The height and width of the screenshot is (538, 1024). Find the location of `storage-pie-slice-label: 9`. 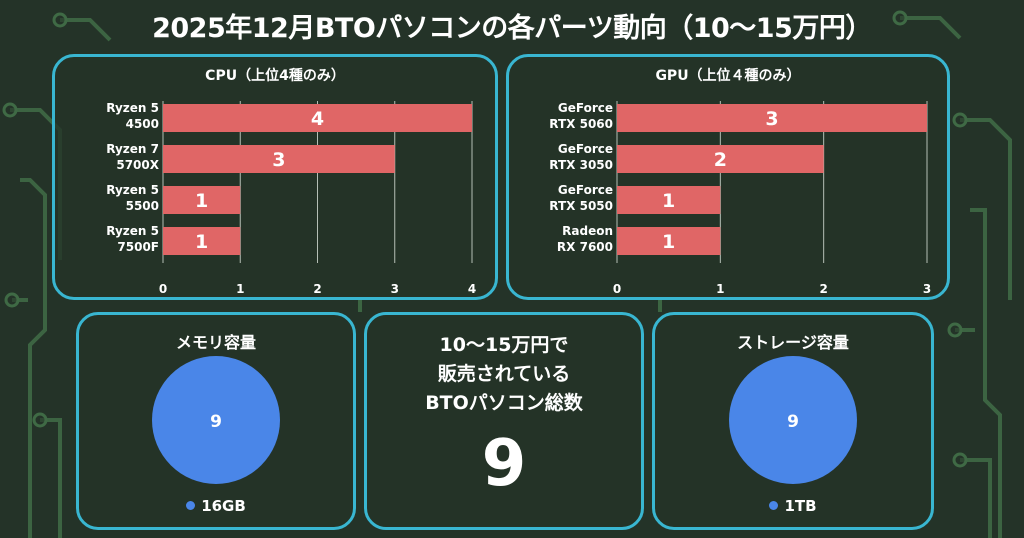

storage-pie-slice-label: 9 is located at coordinates (793, 422).